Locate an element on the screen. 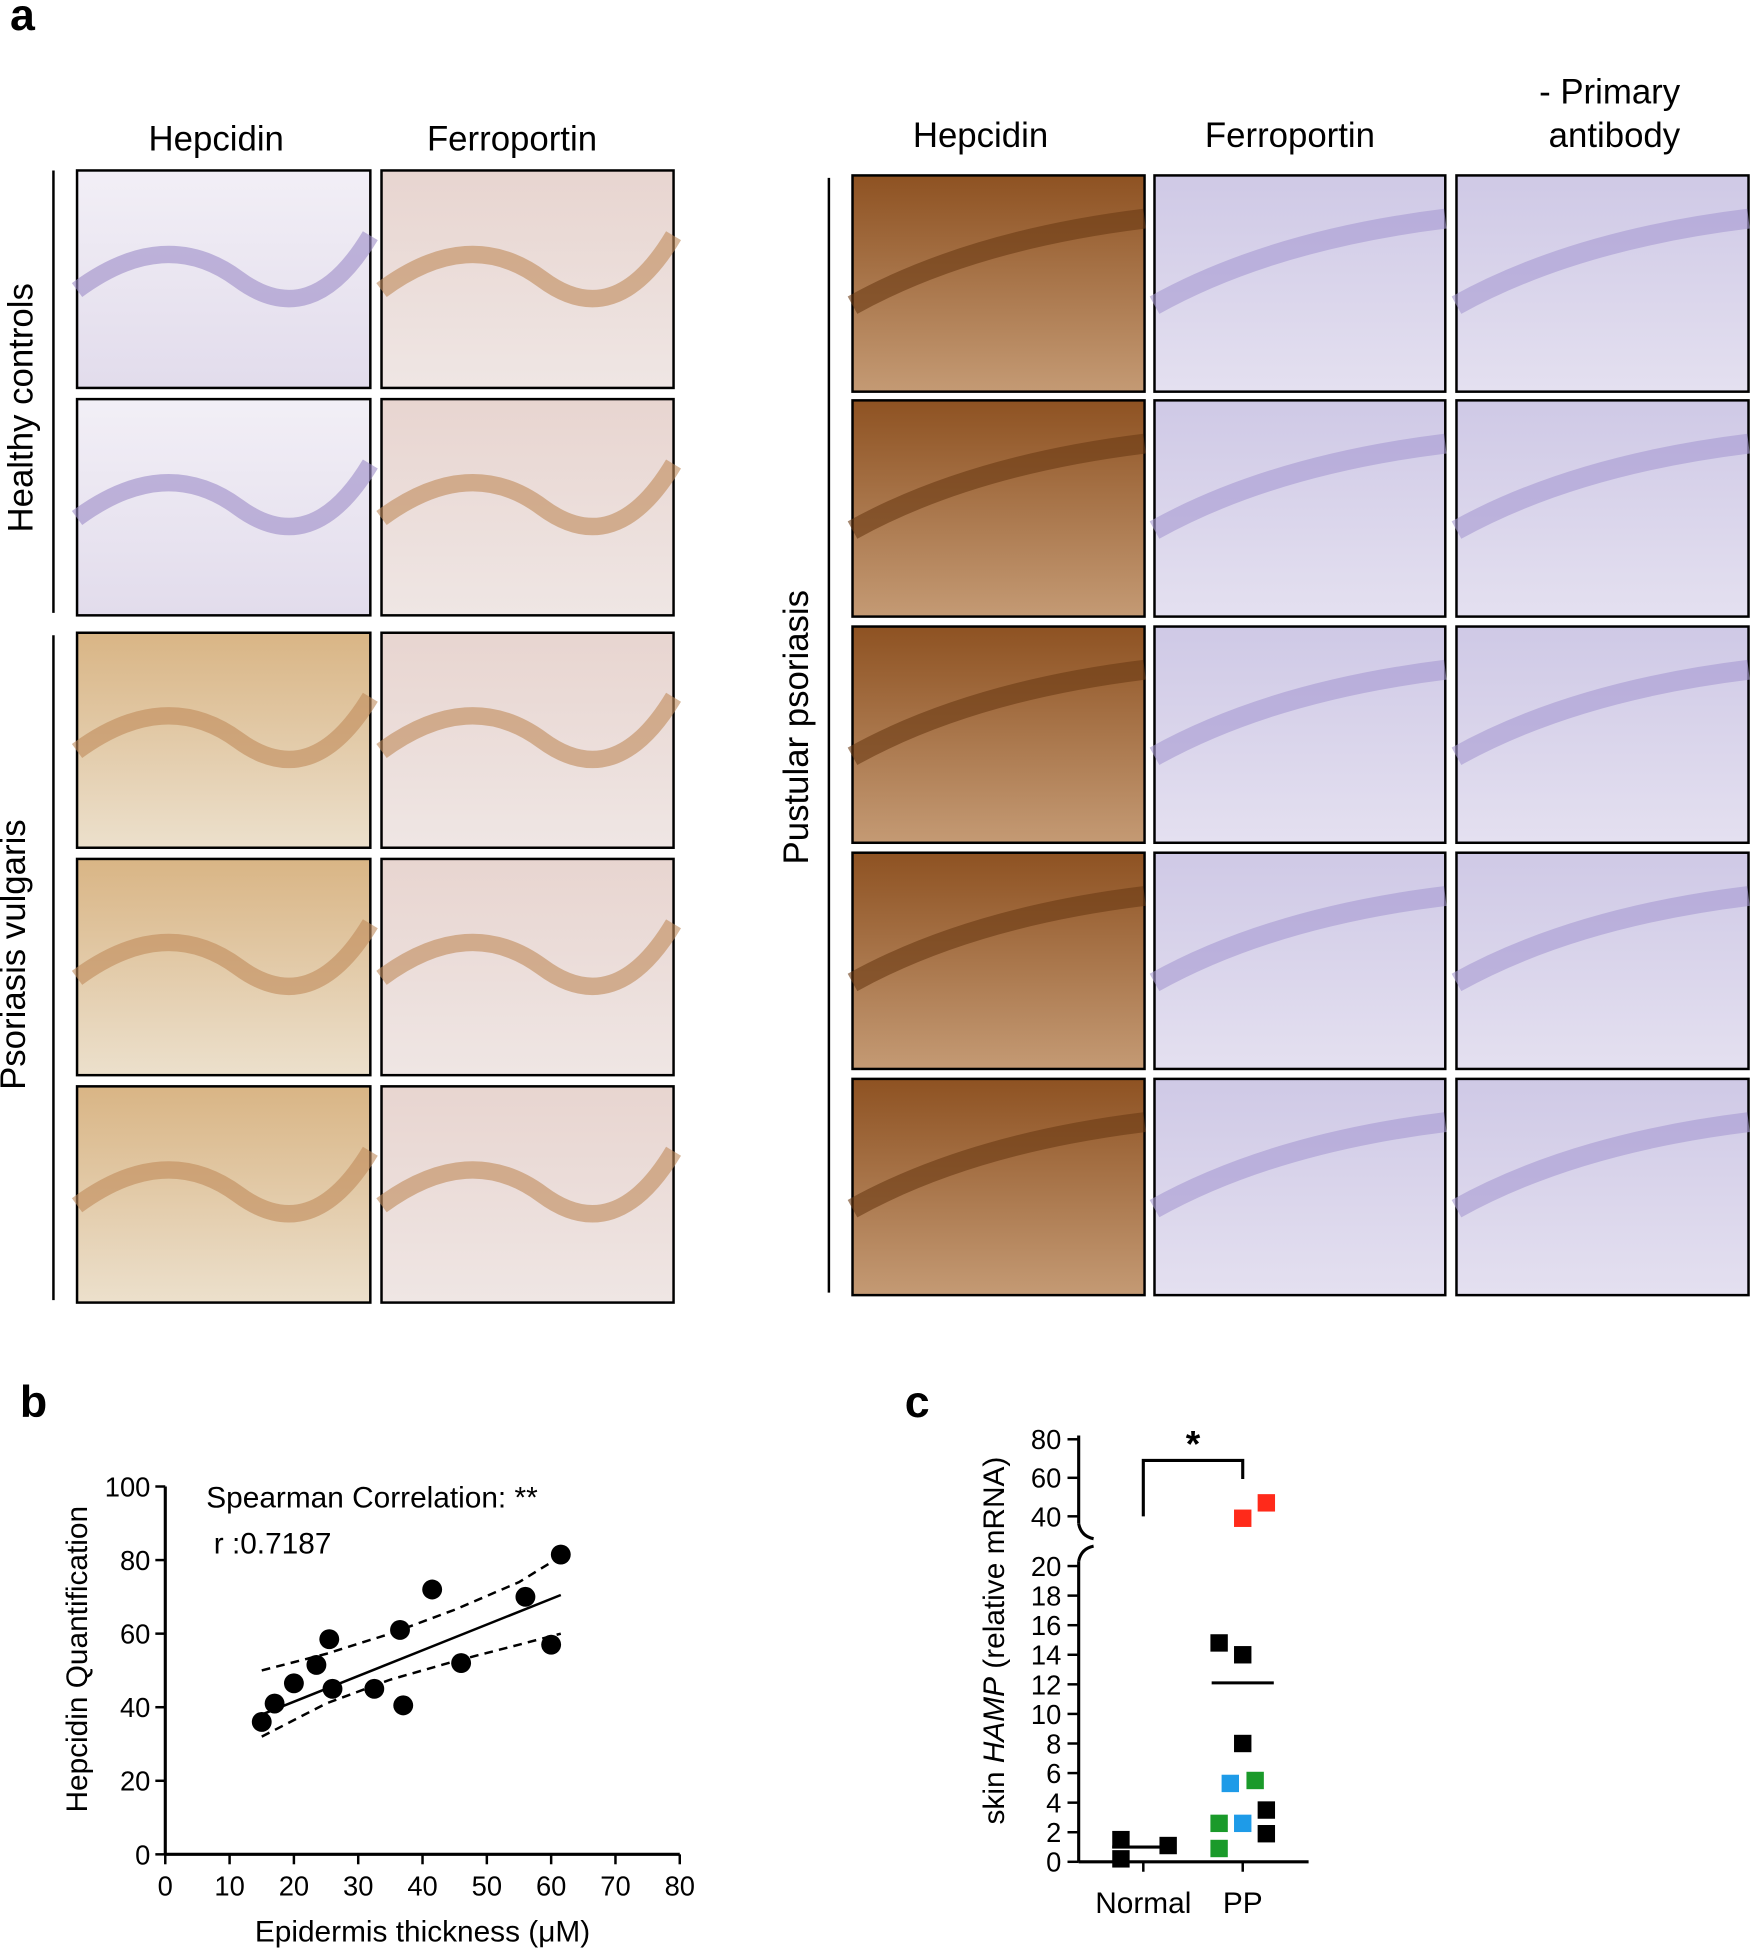 This screenshot has height=1949, width=1751. y-tick-label: 100 is located at coordinates (128, 1486).